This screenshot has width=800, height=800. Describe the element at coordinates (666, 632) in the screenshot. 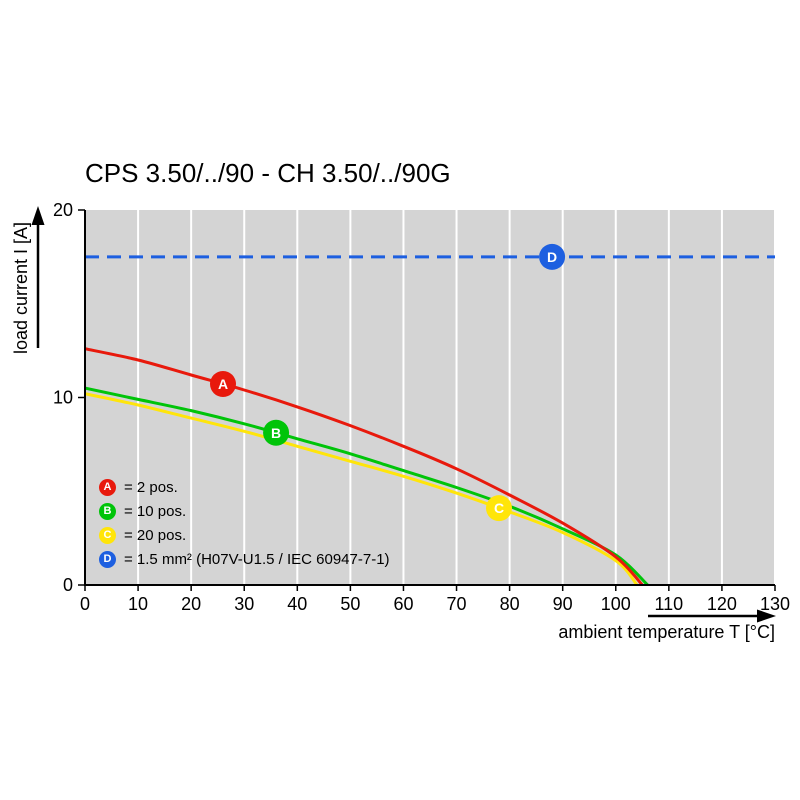

I see `x-axis-label: ambient temperature T [°C]` at that location.